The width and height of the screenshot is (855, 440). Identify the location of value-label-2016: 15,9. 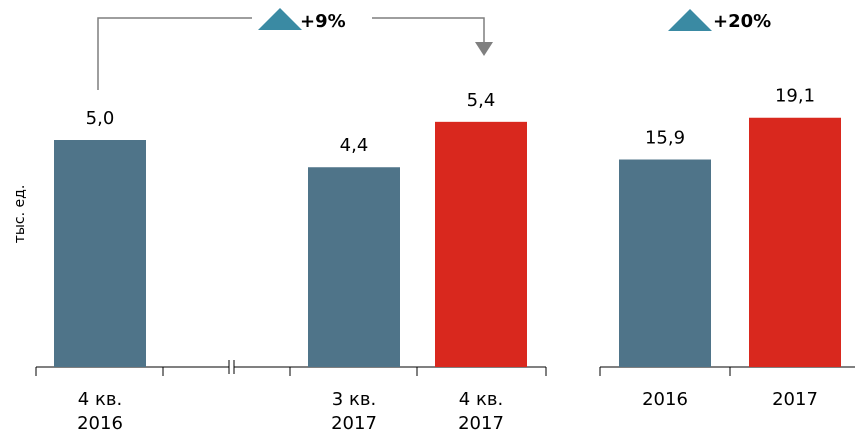
(665, 138).